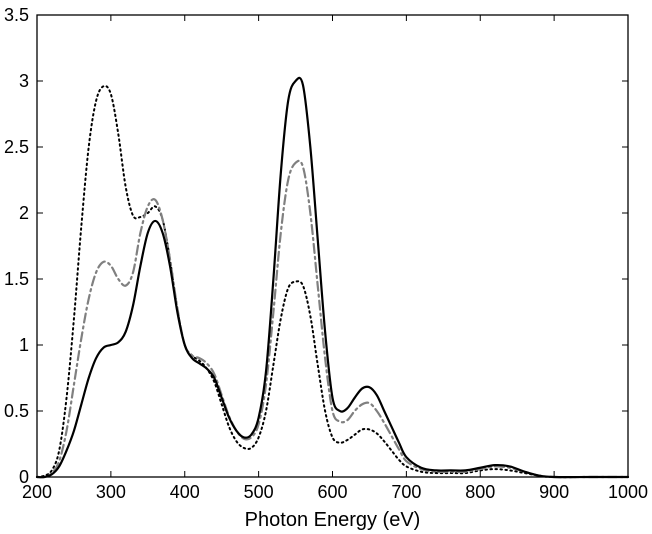  Describe the element at coordinates (406, 492) in the screenshot. I see `x-tick-label: 700` at that location.